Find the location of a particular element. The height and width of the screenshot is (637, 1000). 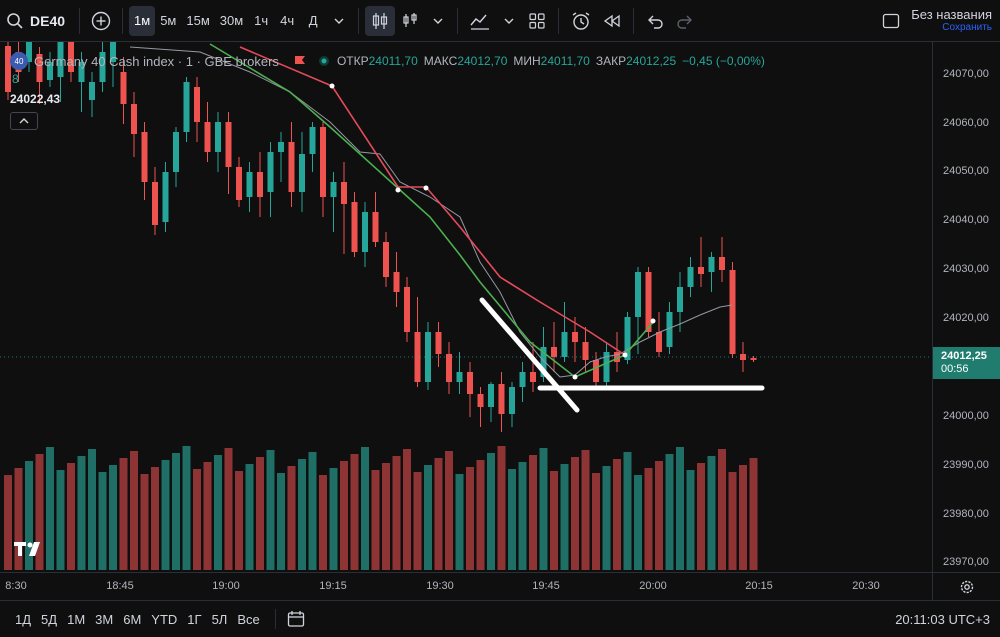

range-all: Все is located at coordinates (248, 619).